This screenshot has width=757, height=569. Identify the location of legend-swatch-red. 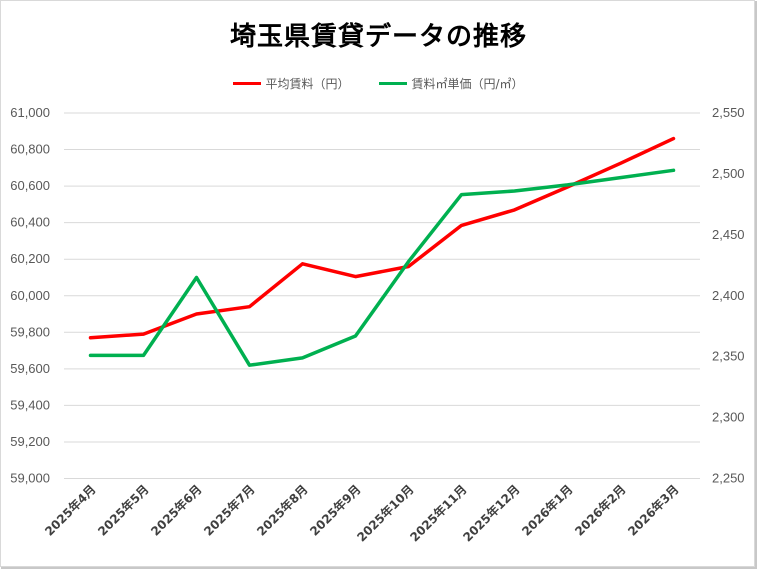
(247, 83).